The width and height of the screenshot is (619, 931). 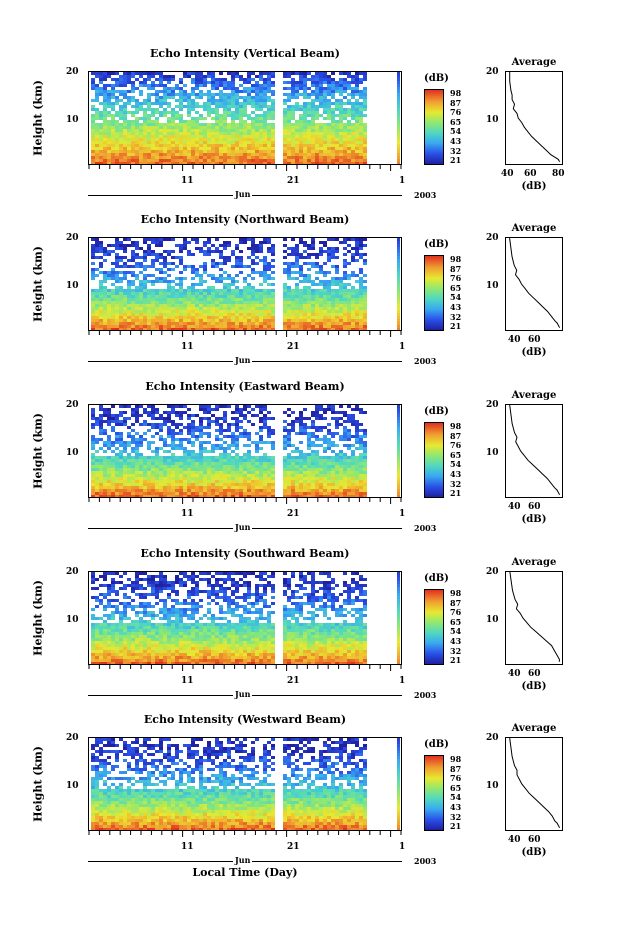 I want to click on month-label: Jun, so click(x=243, y=194).